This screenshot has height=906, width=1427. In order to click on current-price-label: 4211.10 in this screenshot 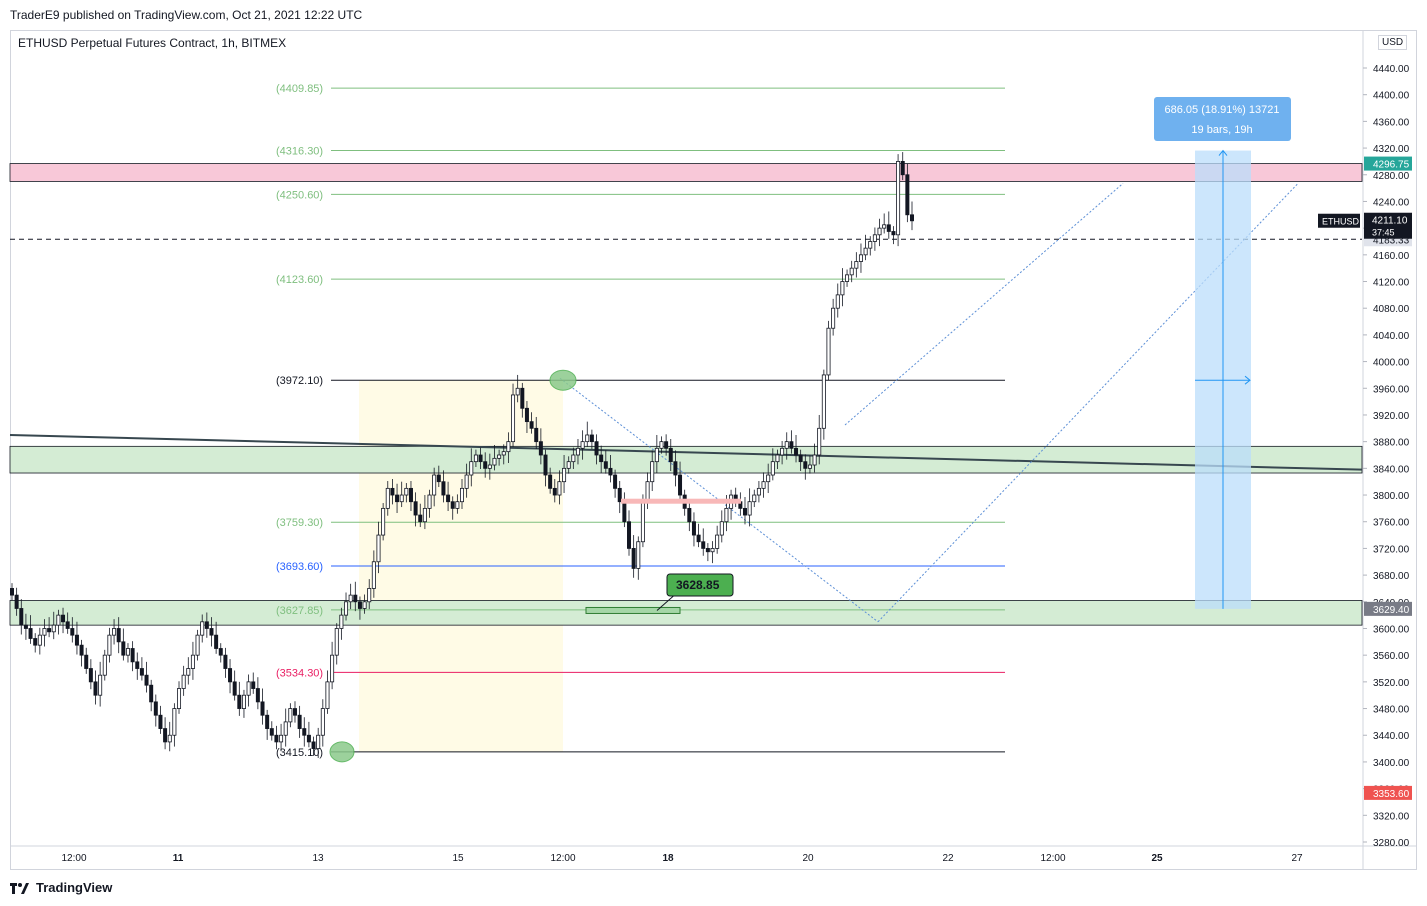, I will do `click(1390, 221)`.